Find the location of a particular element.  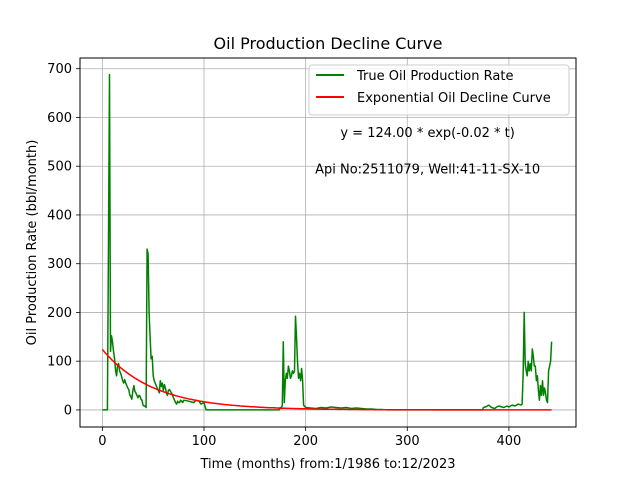

x-tick-label: 200 is located at coordinates (305, 441).